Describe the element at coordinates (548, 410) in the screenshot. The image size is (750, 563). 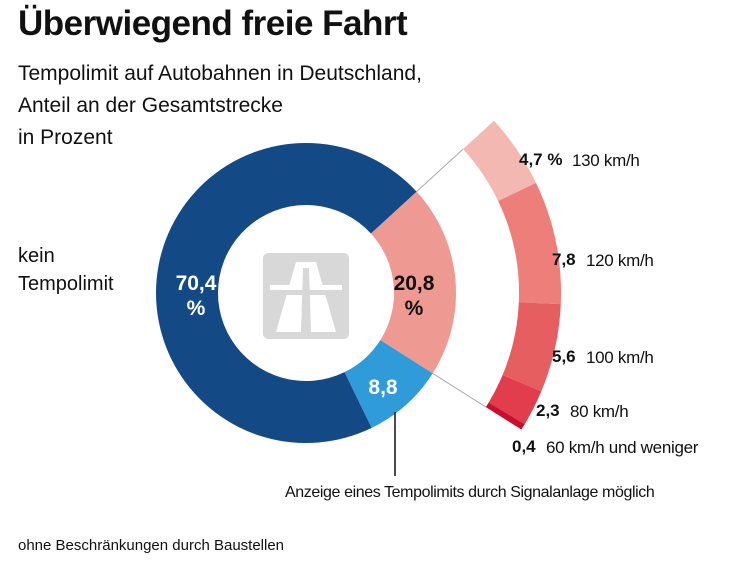
I see `value-label: 2,3` at that location.